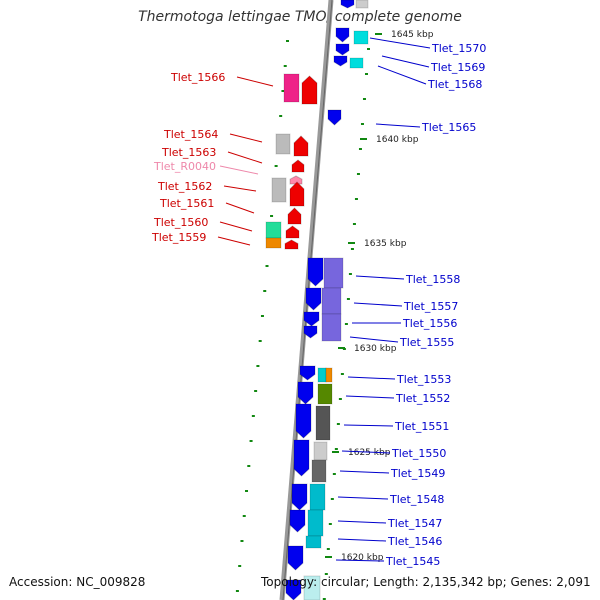 The width and height of the screenshot is (600, 600). What do you see at coordinates (188, 152) in the screenshot?
I see `gene-label-tlet-1563: Tlet_1563` at bounding box center [188, 152].